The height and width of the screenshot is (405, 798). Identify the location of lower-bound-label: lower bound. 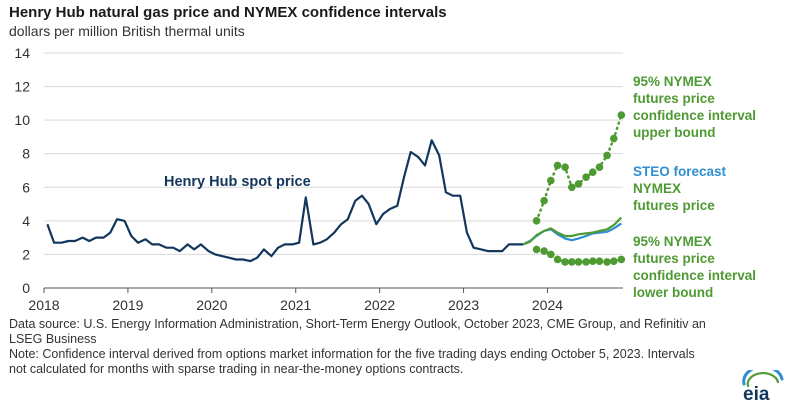
(673, 292).